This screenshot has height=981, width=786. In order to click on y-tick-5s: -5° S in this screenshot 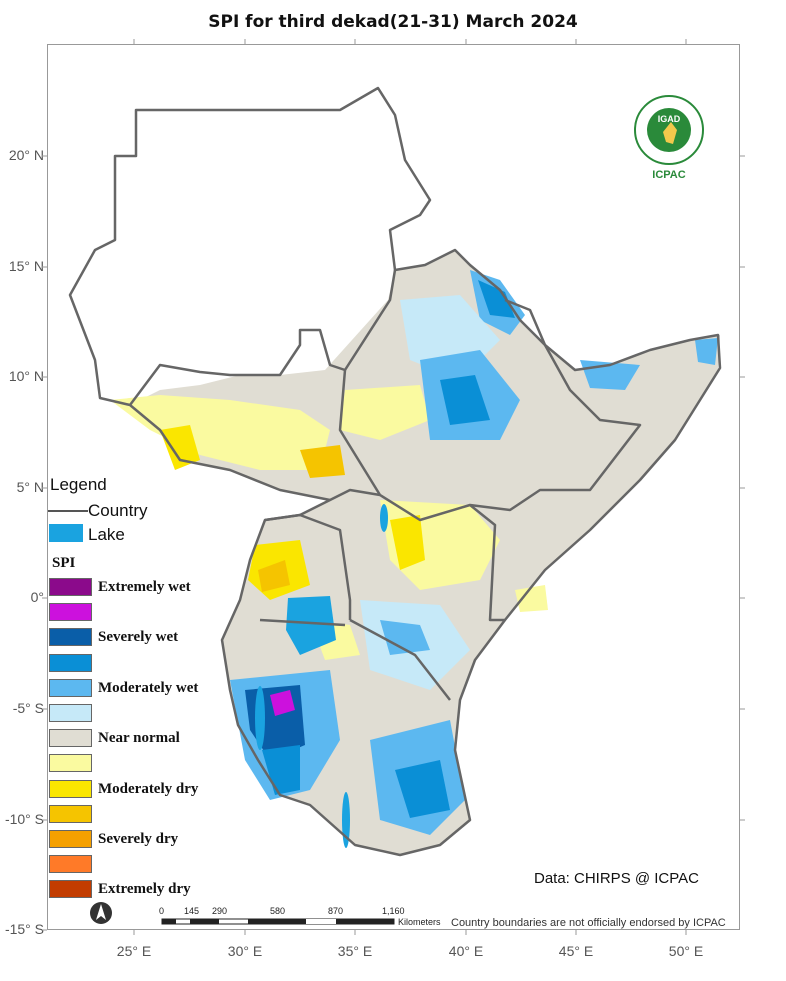, I will do `click(28, 708)`.